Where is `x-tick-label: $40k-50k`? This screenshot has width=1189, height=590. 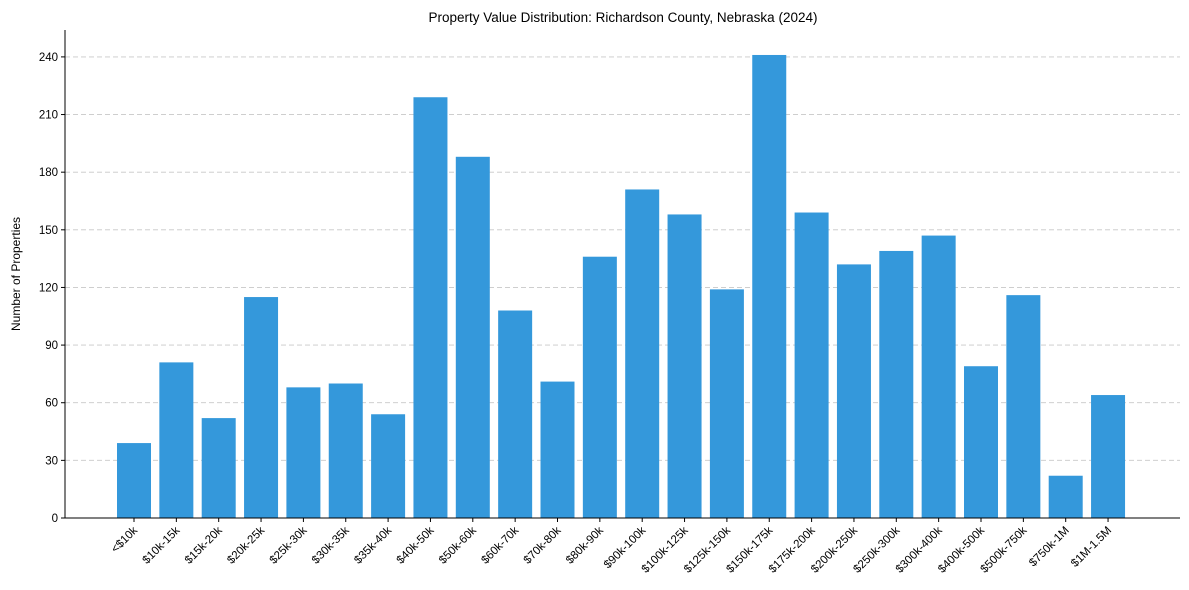 x-tick-label: $40k-50k is located at coordinates (416, 545).